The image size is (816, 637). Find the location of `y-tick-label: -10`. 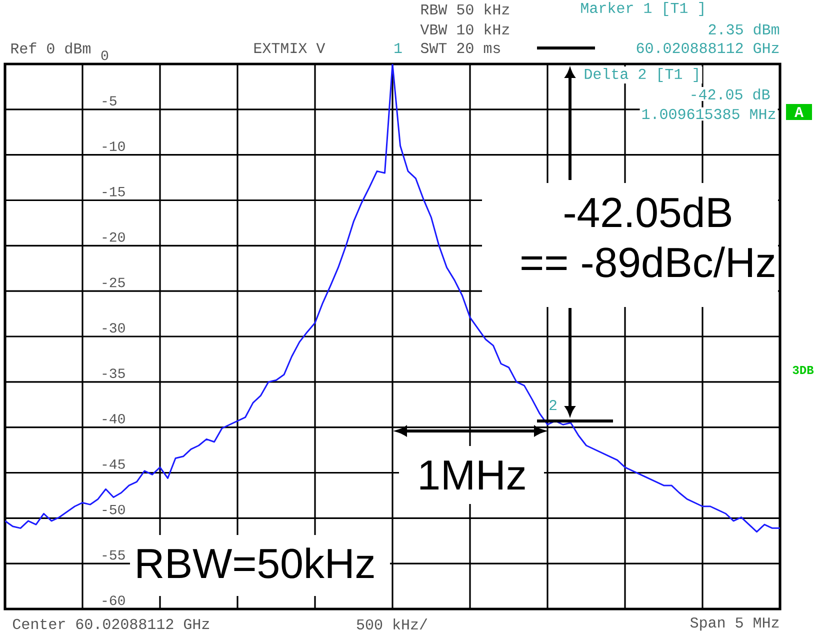

y-tick-label: -10 is located at coordinates (113, 146).